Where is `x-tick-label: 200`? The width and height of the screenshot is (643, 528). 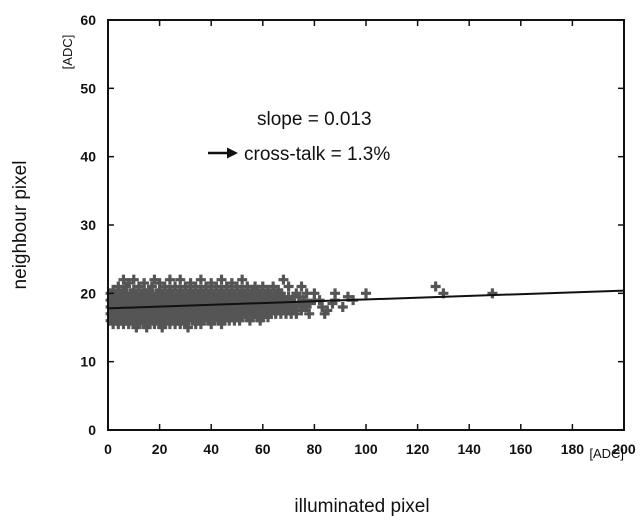
x-tick-label: 200 is located at coordinates (624, 449).